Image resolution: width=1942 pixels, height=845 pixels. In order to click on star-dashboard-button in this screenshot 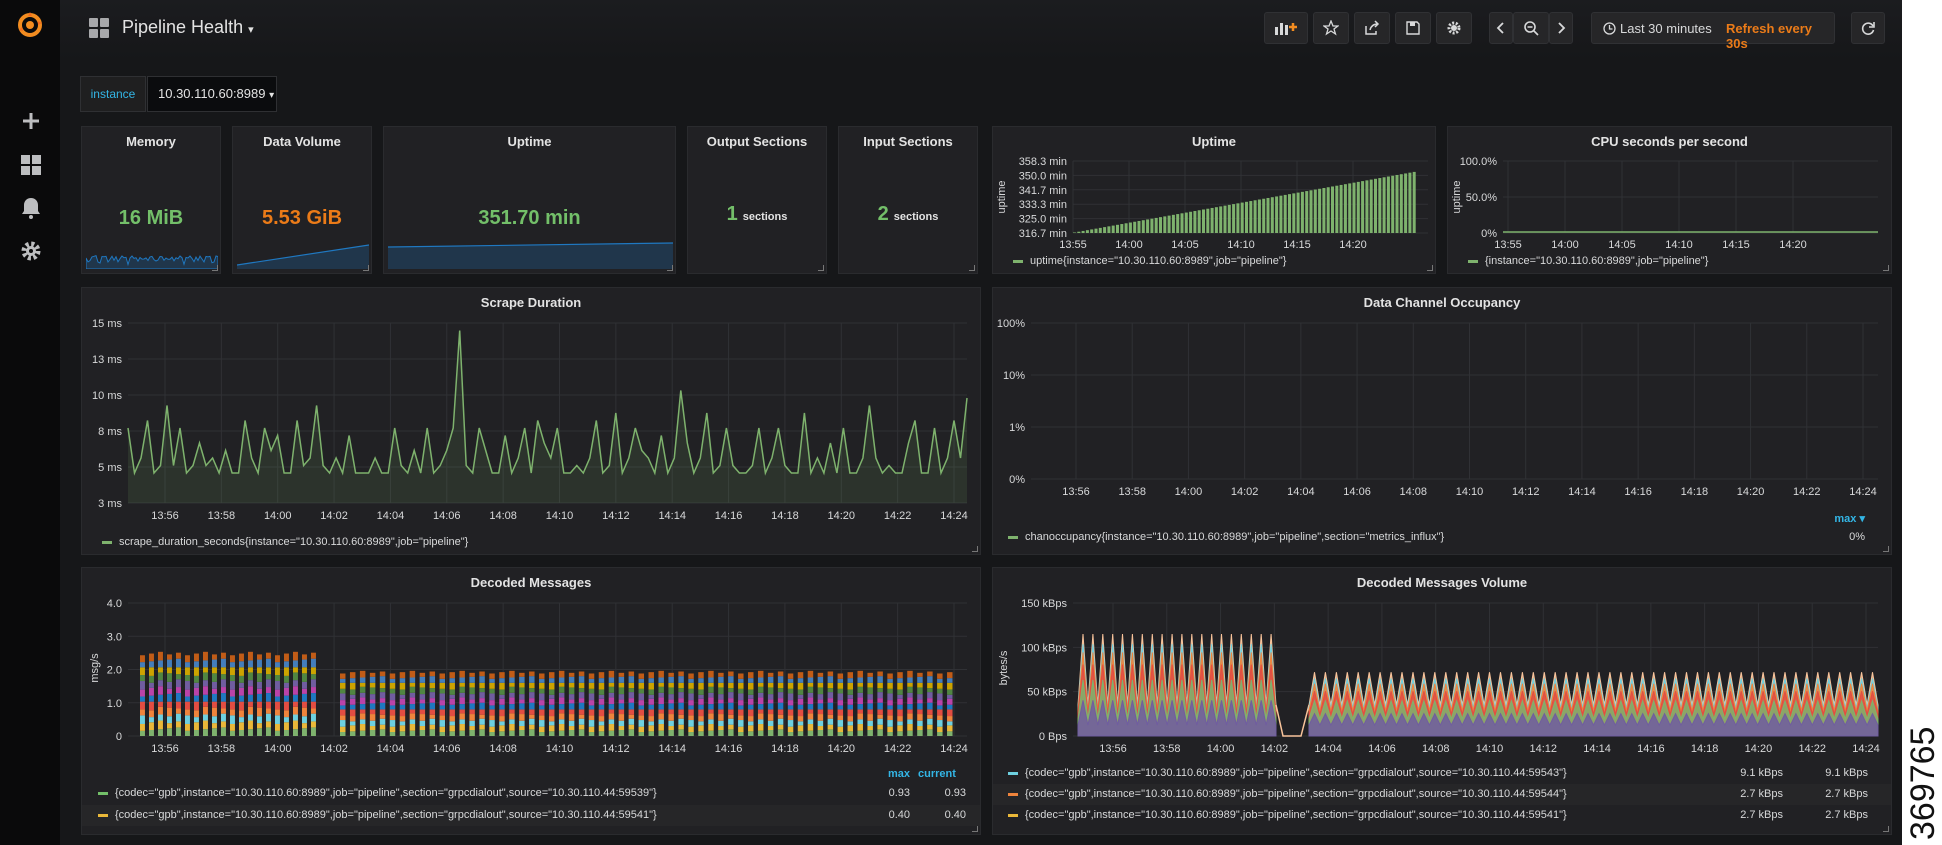, I will do `click(1331, 28)`.